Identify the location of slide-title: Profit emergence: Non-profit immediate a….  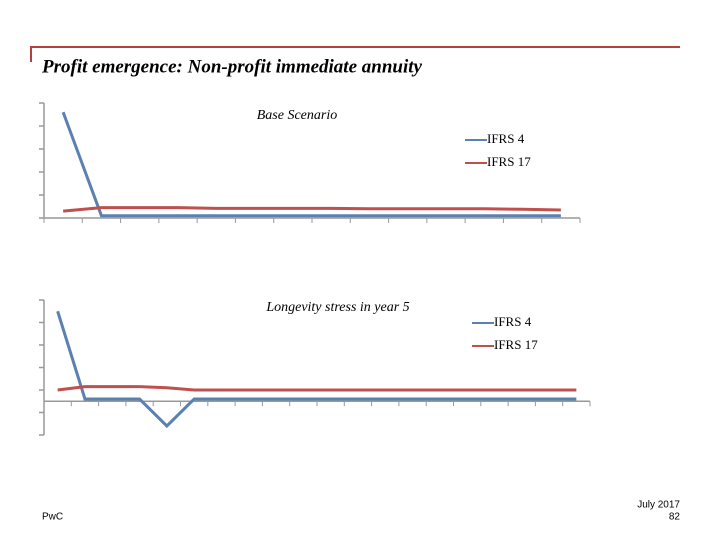
(232, 66).